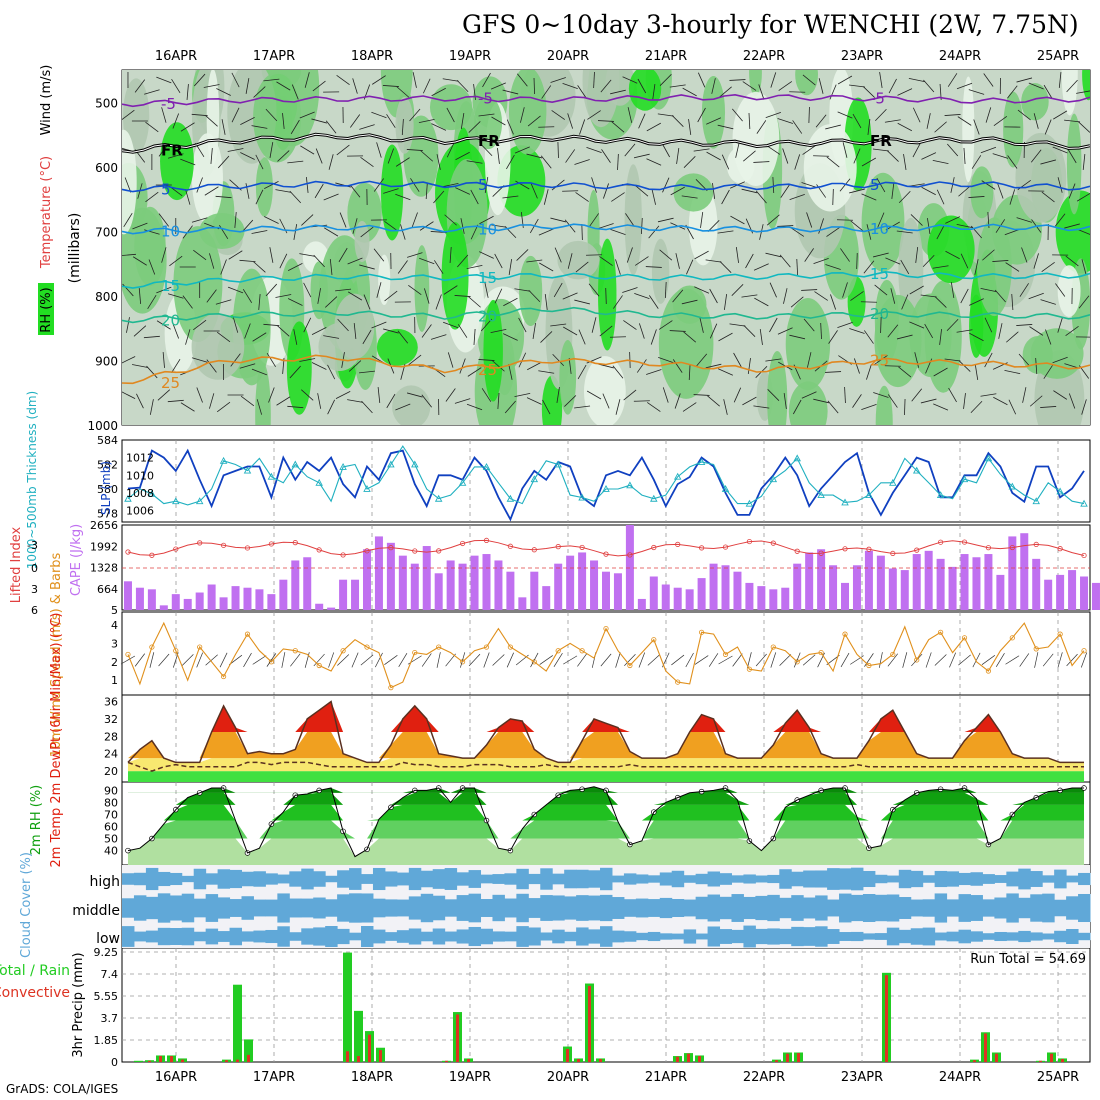 The height and width of the screenshot is (1100, 1100). I want to click on precip-tick: 7.4, so click(110, 974).